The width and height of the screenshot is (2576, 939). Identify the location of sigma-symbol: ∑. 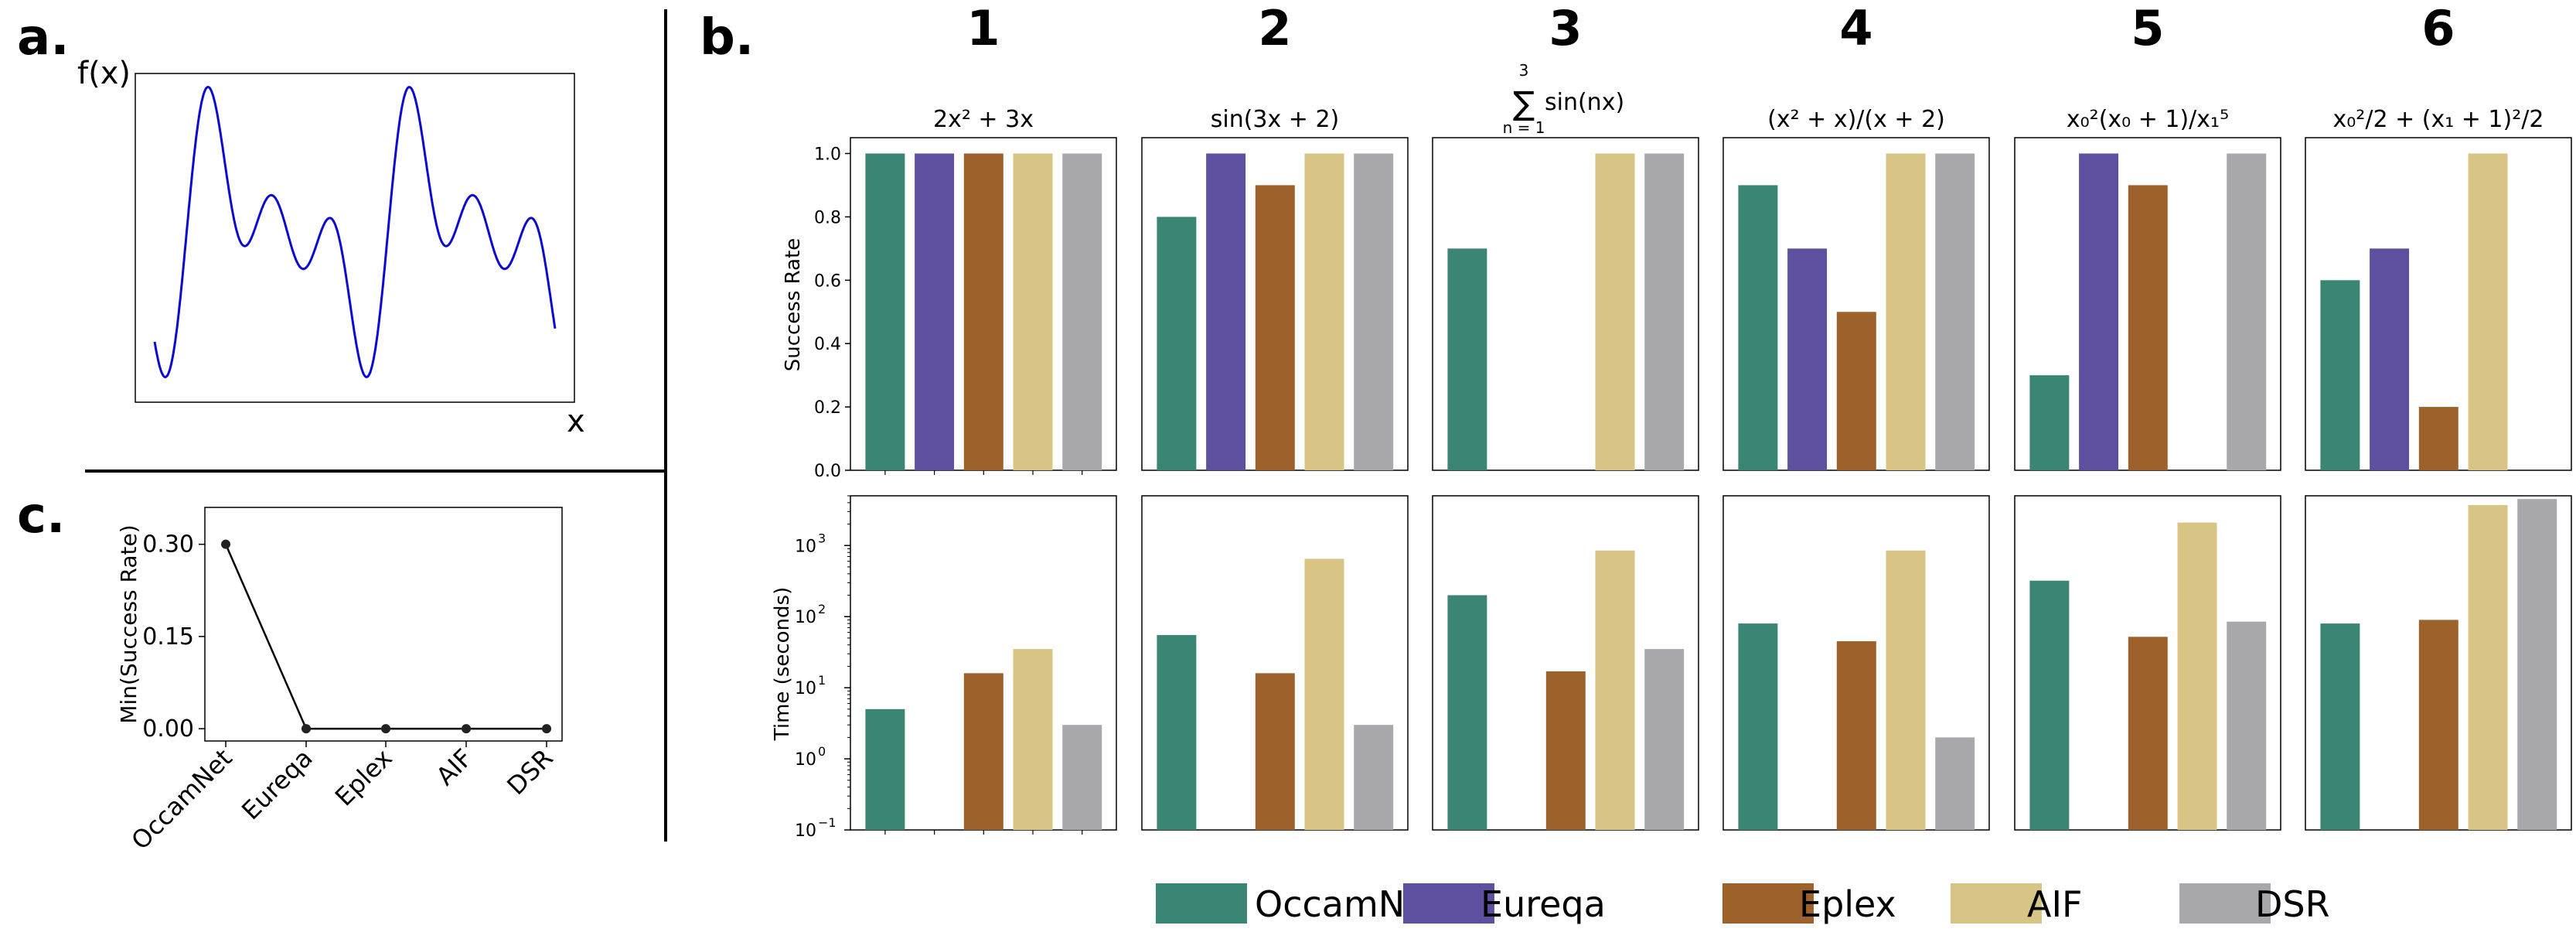
(1524, 103).